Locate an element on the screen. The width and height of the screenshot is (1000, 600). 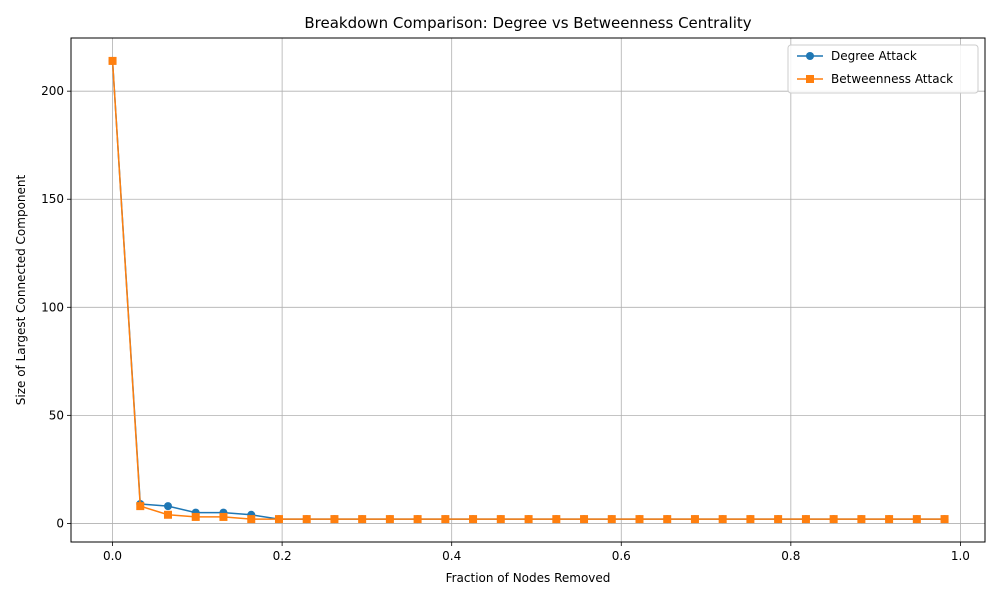
x-axis-label: Fraction of Nodes Removed is located at coordinates (528, 578).